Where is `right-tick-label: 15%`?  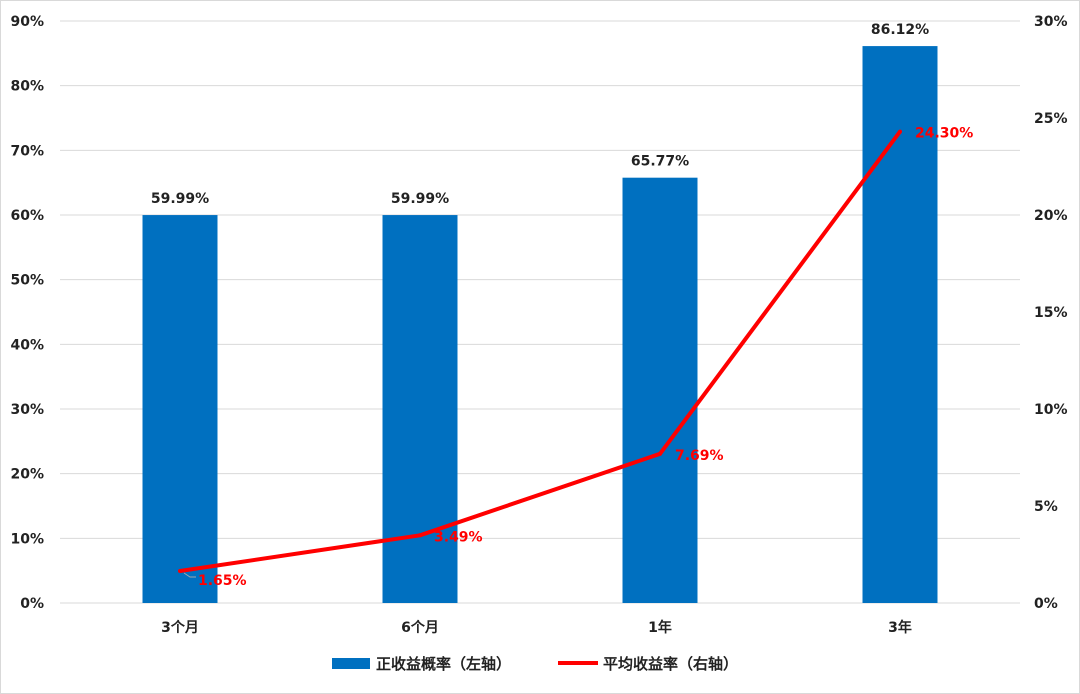 right-tick-label: 15% is located at coordinates (1051, 313).